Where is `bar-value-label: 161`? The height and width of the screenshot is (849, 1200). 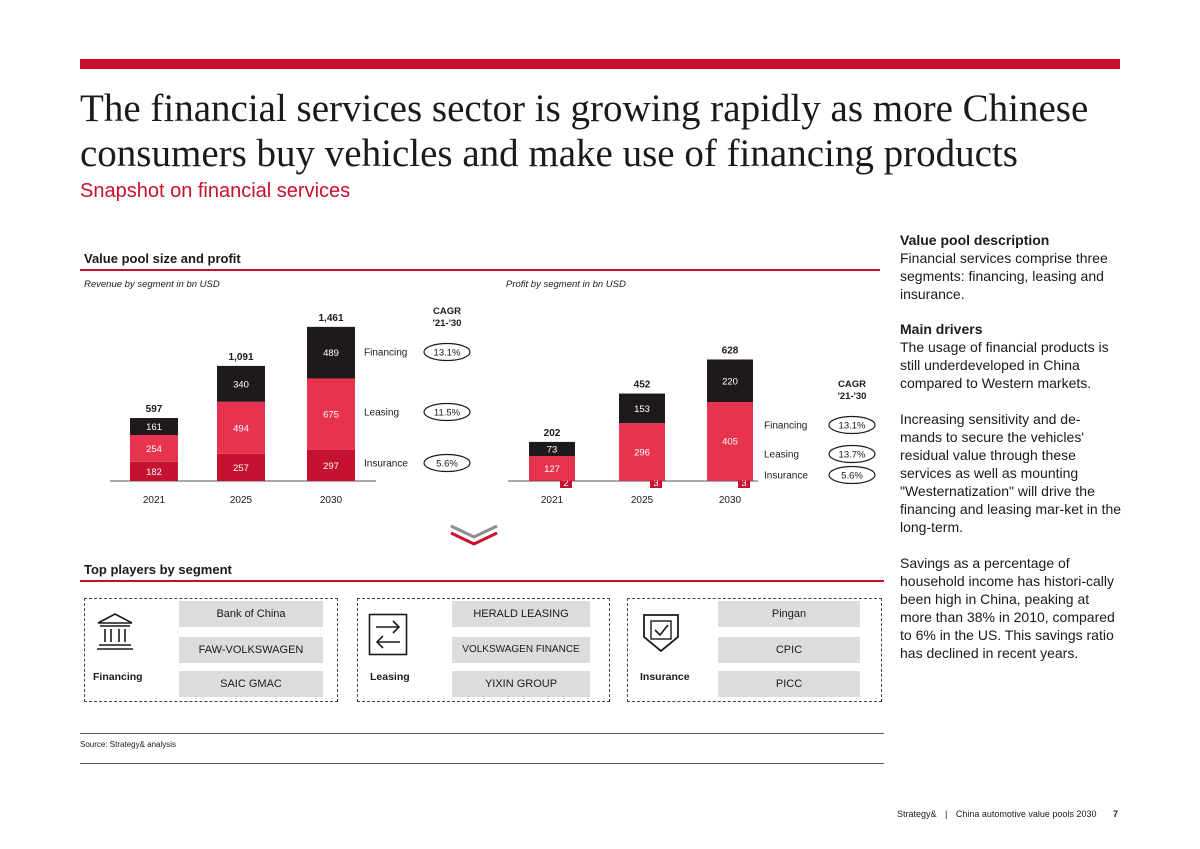
bar-value-label: 161 is located at coordinates (154, 427).